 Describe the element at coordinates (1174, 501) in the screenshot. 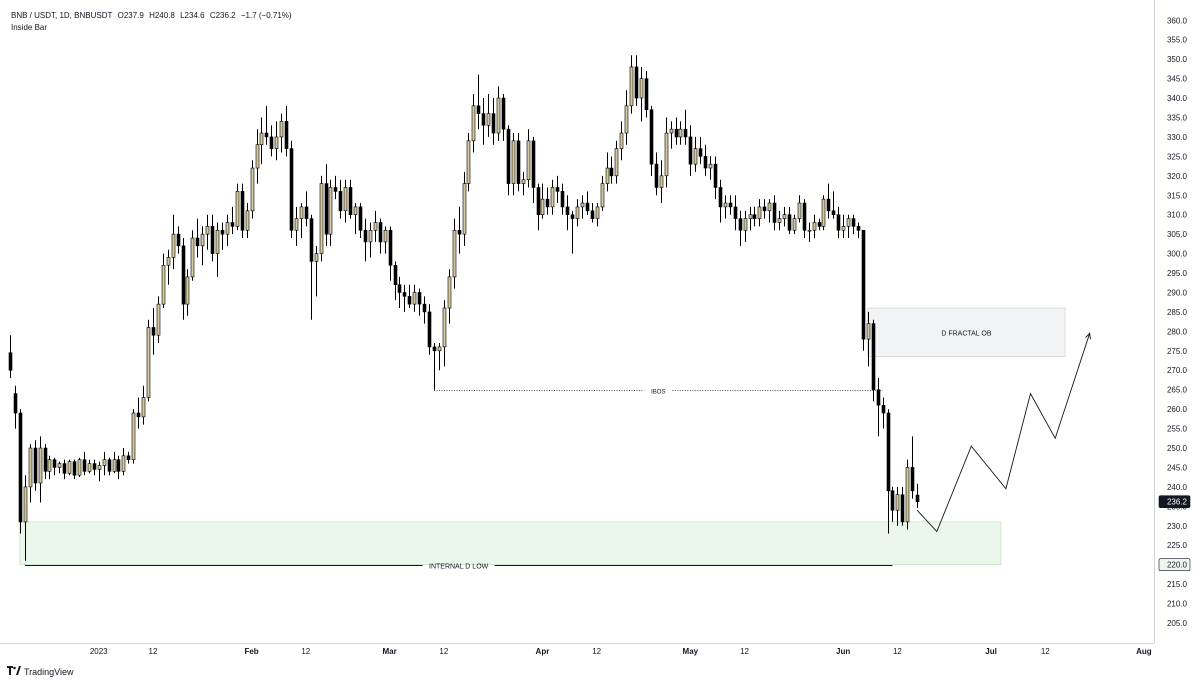

I see `last-price-tag` at that location.